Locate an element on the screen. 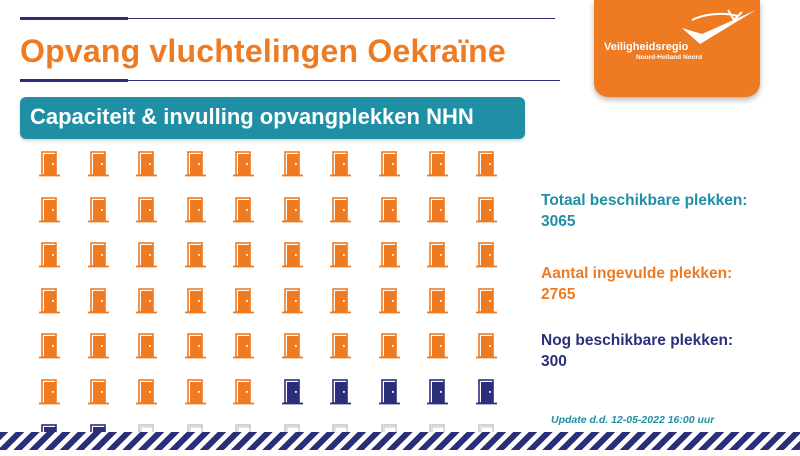 This screenshot has width=800, height=456. page-title: Opvang vluchtelingen Oekraïne is located at coordinates (263, 51).